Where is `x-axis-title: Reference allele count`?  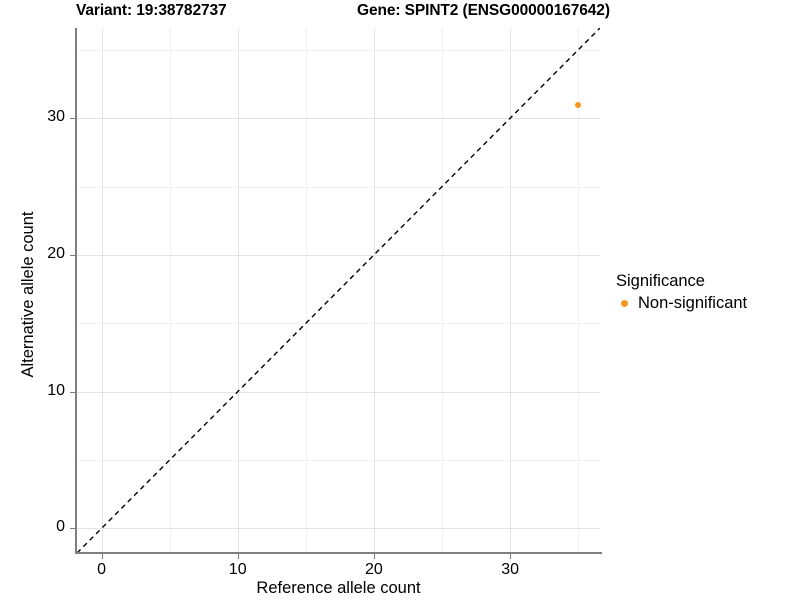 x-axis-title: Reference allele count is located at coordinates (338, 588).